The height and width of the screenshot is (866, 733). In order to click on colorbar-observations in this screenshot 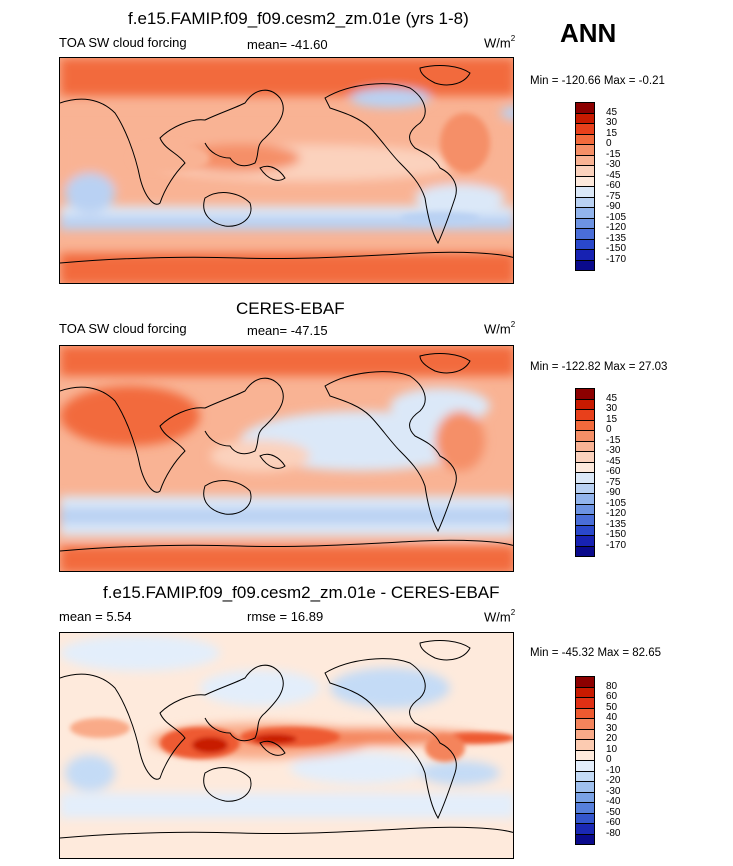, I will do `click(585, 472)`.